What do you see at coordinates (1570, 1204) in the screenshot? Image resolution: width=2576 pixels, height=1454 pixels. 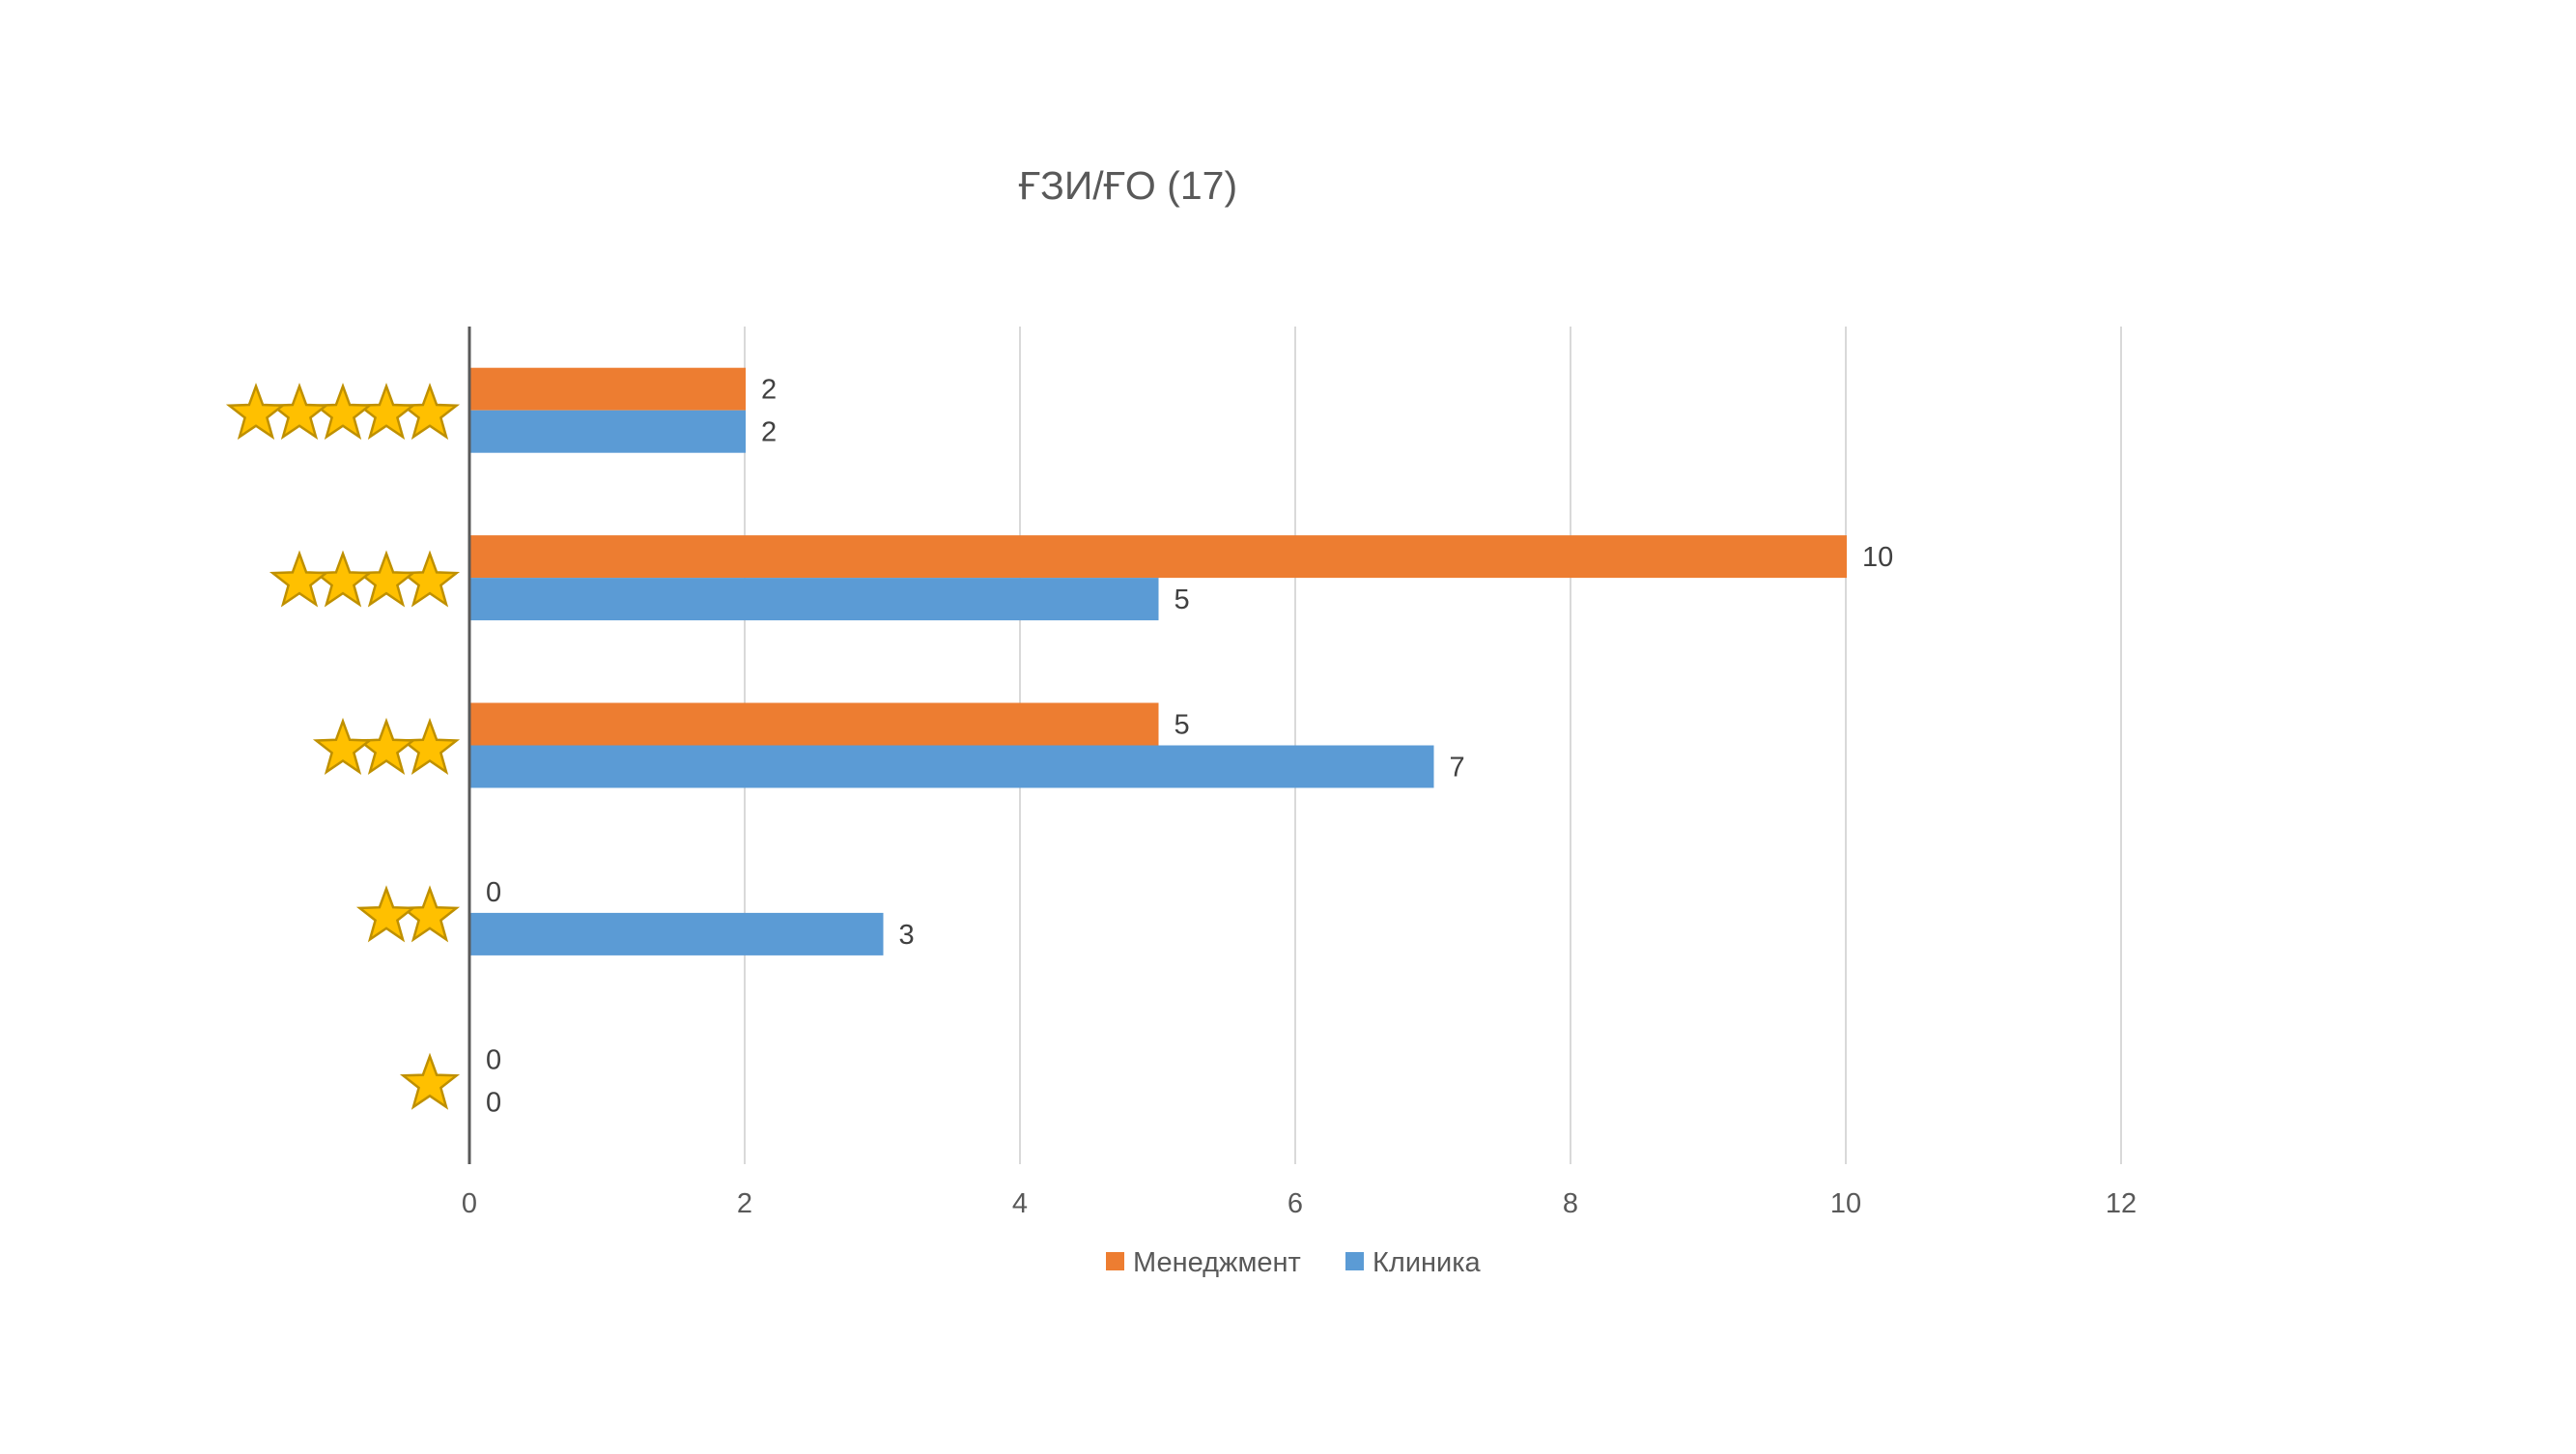 I see `x-tick-label: 8` at bounding box center [1570, 1204].